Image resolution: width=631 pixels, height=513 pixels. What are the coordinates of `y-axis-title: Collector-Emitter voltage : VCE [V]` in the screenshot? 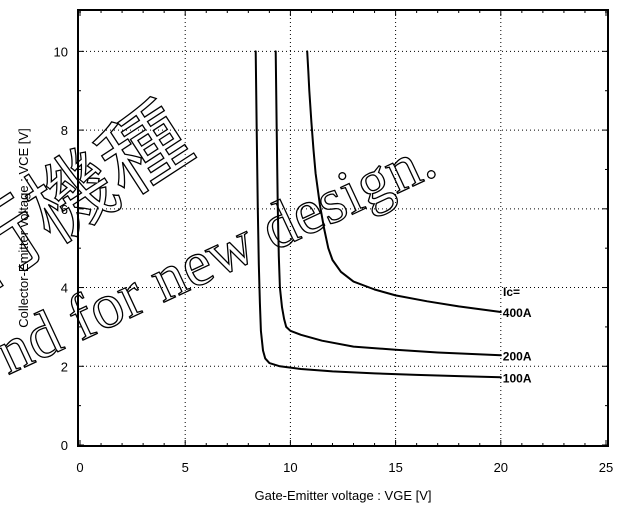 It's located at (23, 227).